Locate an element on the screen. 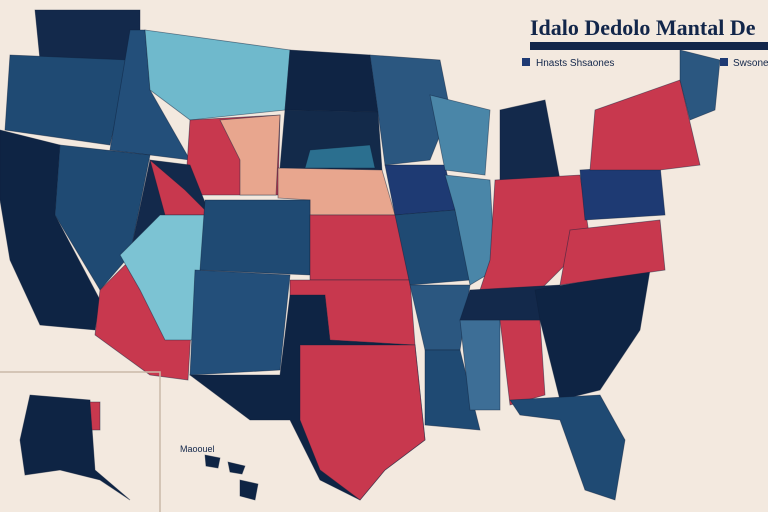 The height and width of the screenshot is (512, 768). title: Idalo Dedolo Mantal De is located at coordinates (643, 27).